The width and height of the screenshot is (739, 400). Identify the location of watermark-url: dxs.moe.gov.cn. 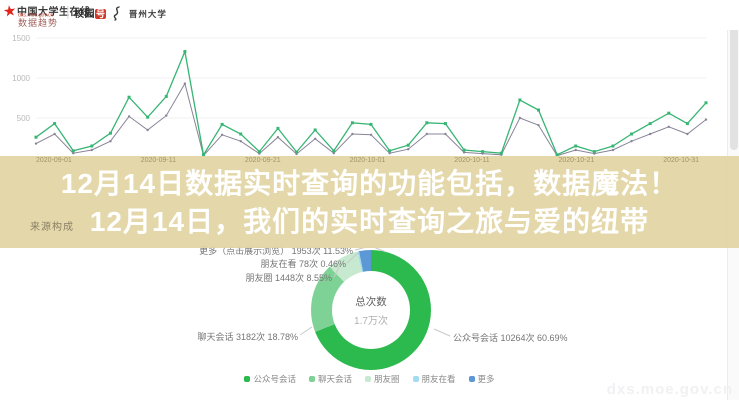
(669, 389).